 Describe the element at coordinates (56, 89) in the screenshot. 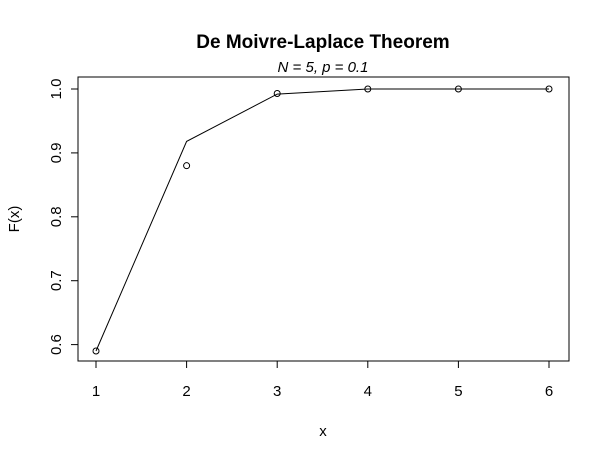

I see `y-tick-label: 1.0` at that location.